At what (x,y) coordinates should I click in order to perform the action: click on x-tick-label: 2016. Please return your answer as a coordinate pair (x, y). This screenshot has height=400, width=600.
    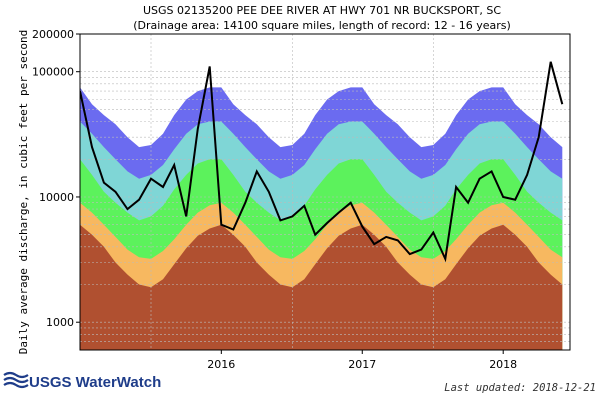
    Looking at the image, I should click on (221, 364).